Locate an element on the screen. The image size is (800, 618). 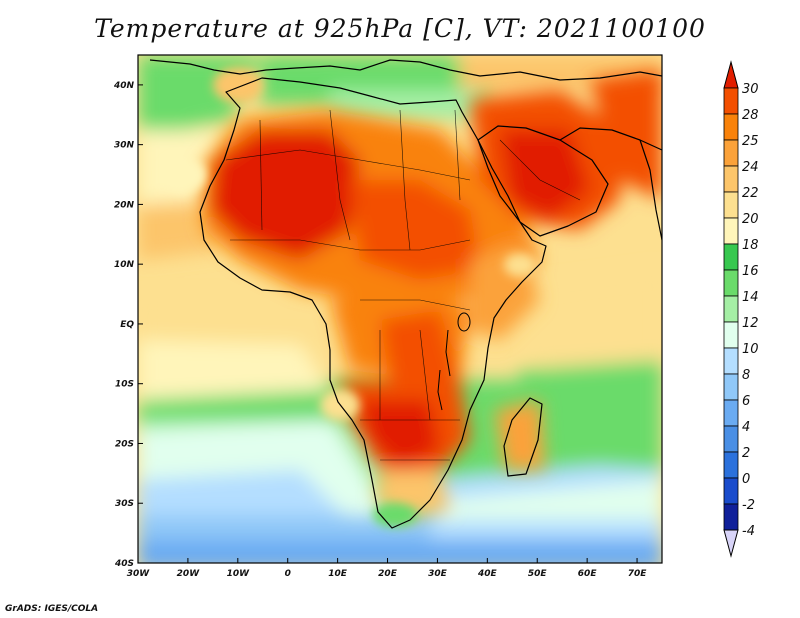
lat-tick-label: 30S is located at coordinates (124, 504).